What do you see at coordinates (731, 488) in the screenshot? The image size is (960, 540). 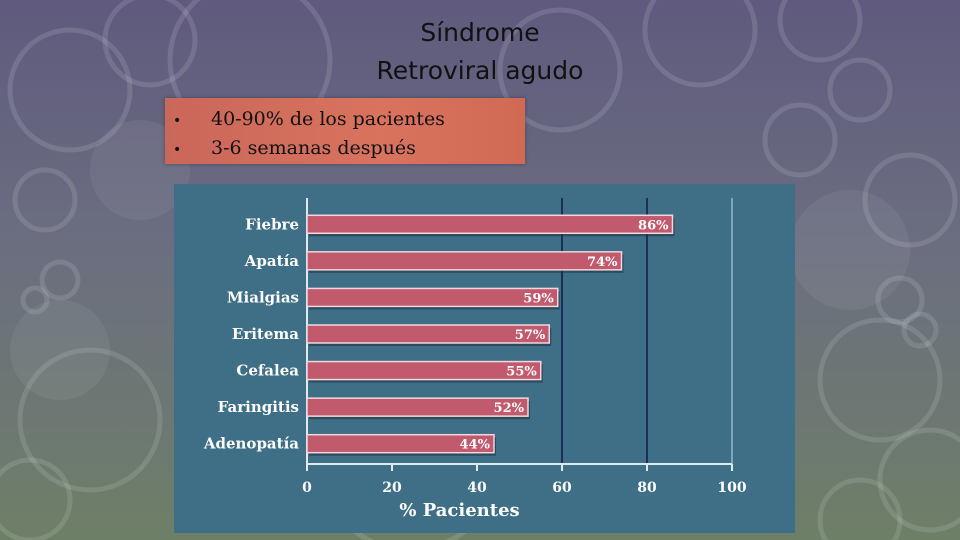 I see `x-tick-label: 100` at bounding box center [731, 488].